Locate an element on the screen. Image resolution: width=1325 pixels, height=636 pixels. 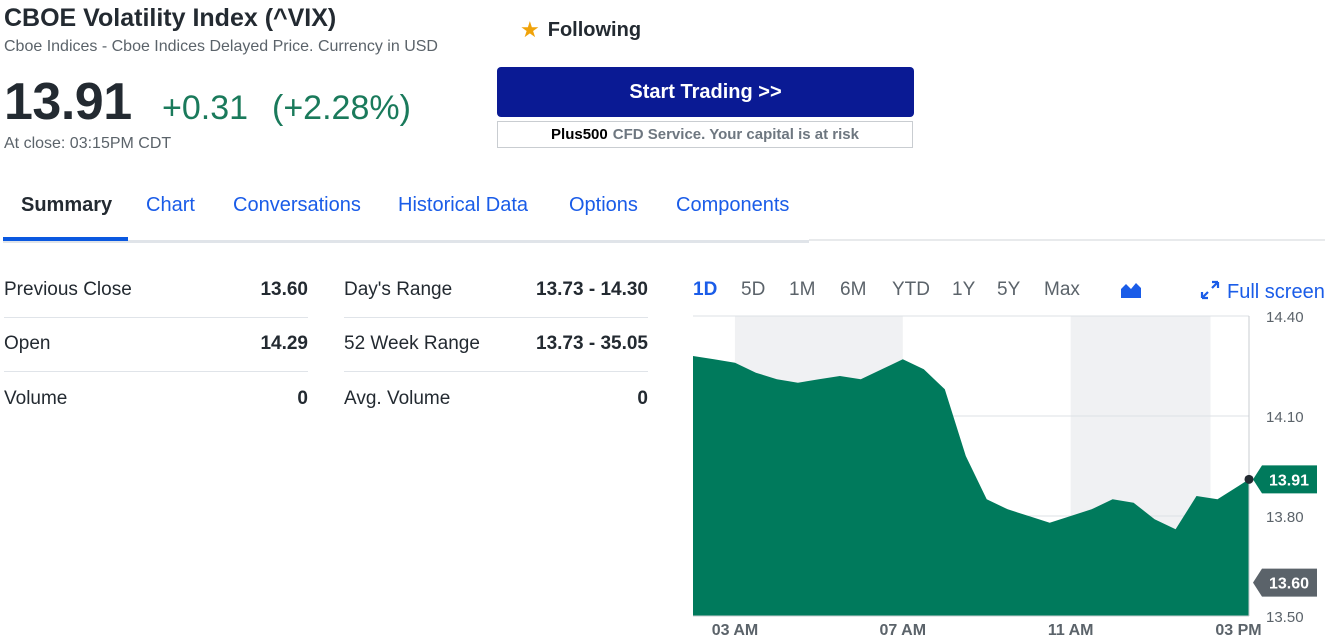
stat-value: 13.60 is located at coordinates (284, 289).